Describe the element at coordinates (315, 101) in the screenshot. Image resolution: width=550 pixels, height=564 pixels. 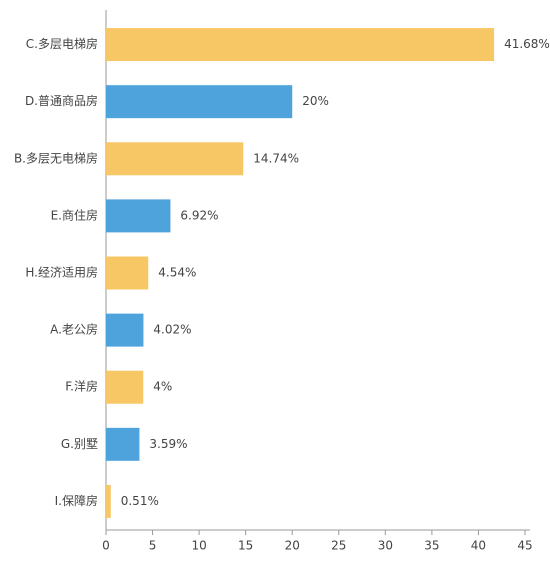
I see `value-label: 20%` at that location.